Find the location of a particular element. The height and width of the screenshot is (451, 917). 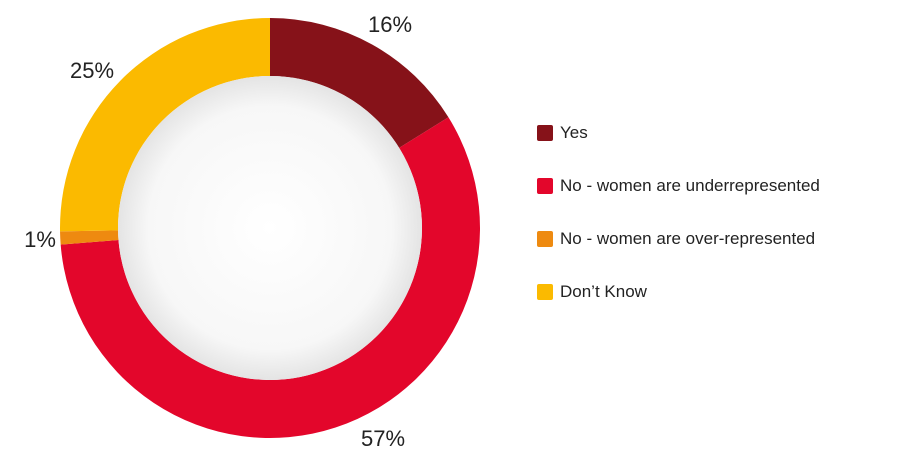

legend-item-no-women-are-underrepresented: No - women are underrepresented is located at coordinates (678, 186).